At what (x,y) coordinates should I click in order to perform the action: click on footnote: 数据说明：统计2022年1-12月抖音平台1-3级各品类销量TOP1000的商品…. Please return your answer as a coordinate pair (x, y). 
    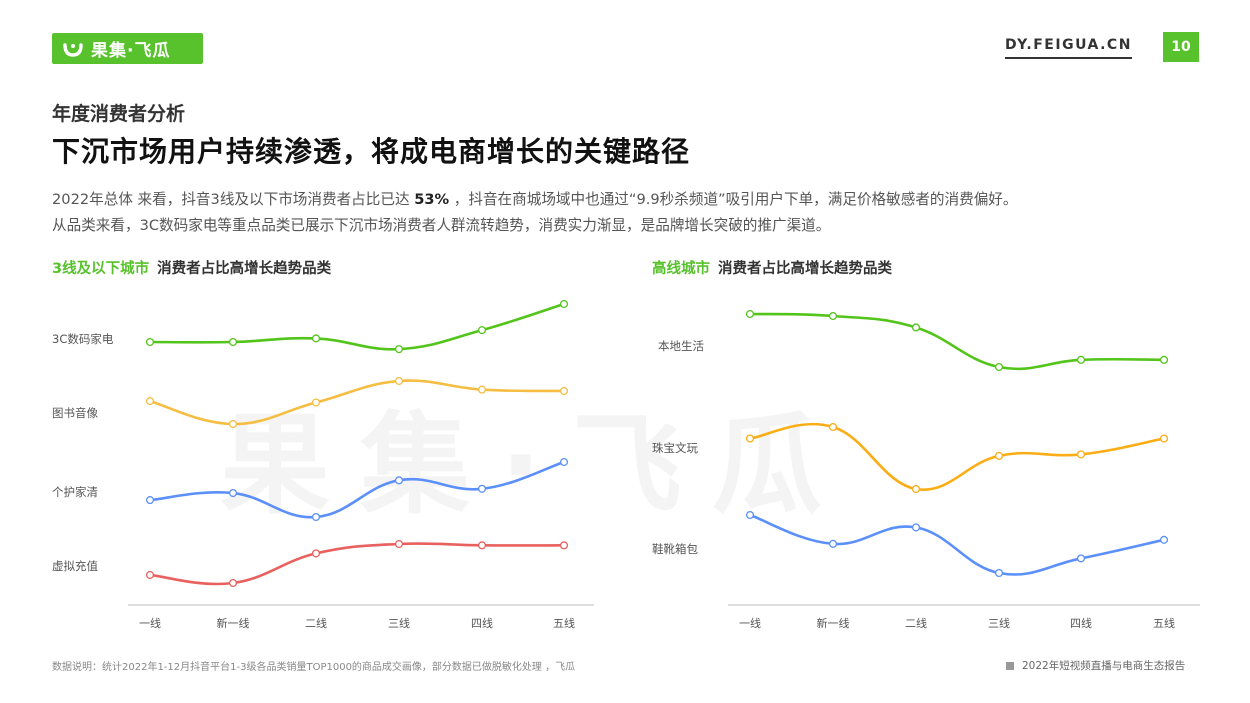
    Looking at the image, I should click on (314, 667).